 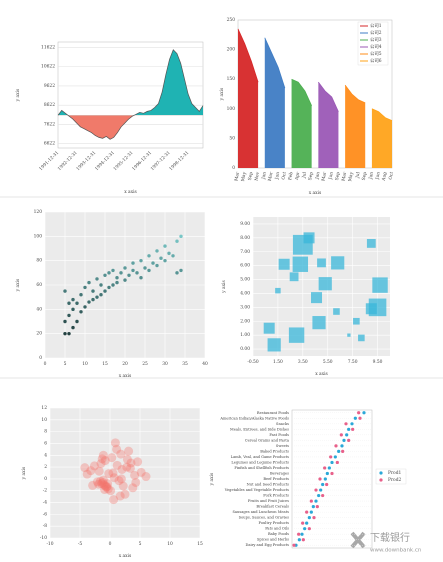 What do you see at coordinates (395, 480) in the screenshot?
I see `legend-label: Prod2` at bounding box center [395, 480].